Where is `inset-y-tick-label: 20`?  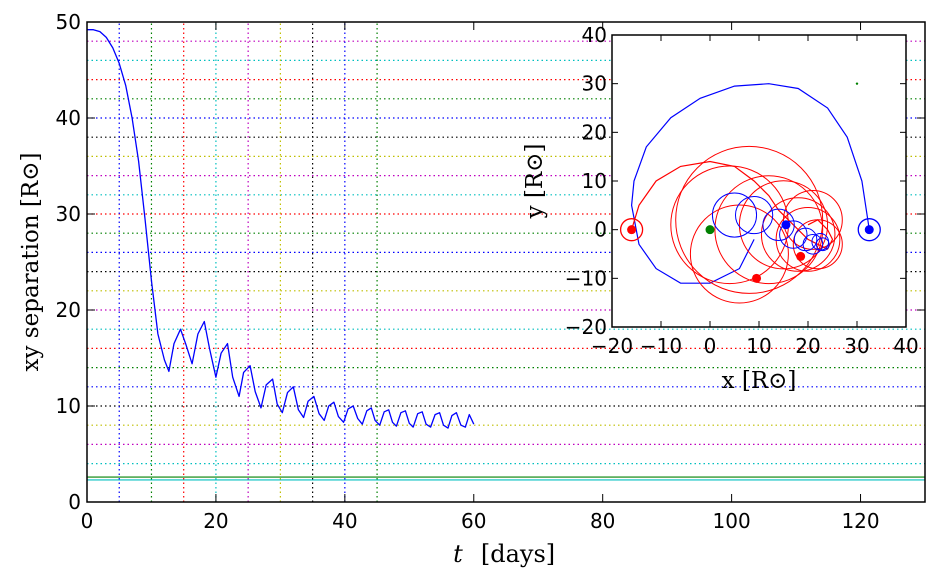 inset-y-tick-label: 20 is located at coordinates (594, 132).